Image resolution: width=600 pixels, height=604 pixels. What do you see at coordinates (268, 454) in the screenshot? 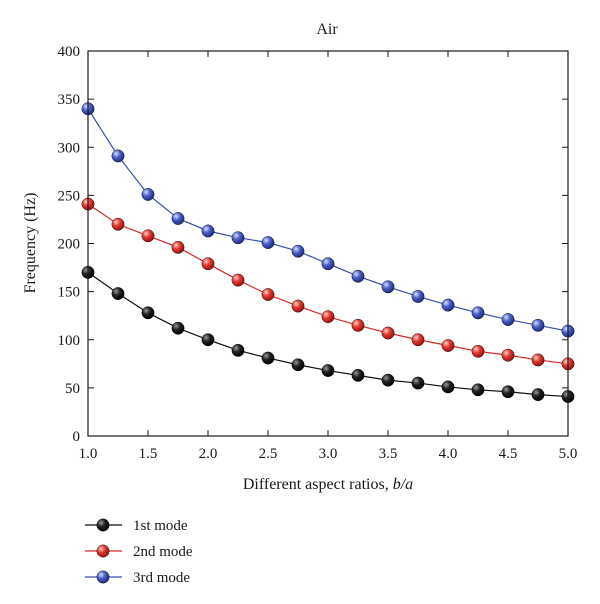
I see `x-tick-label: 2.5` at bounding box center [268, 454].